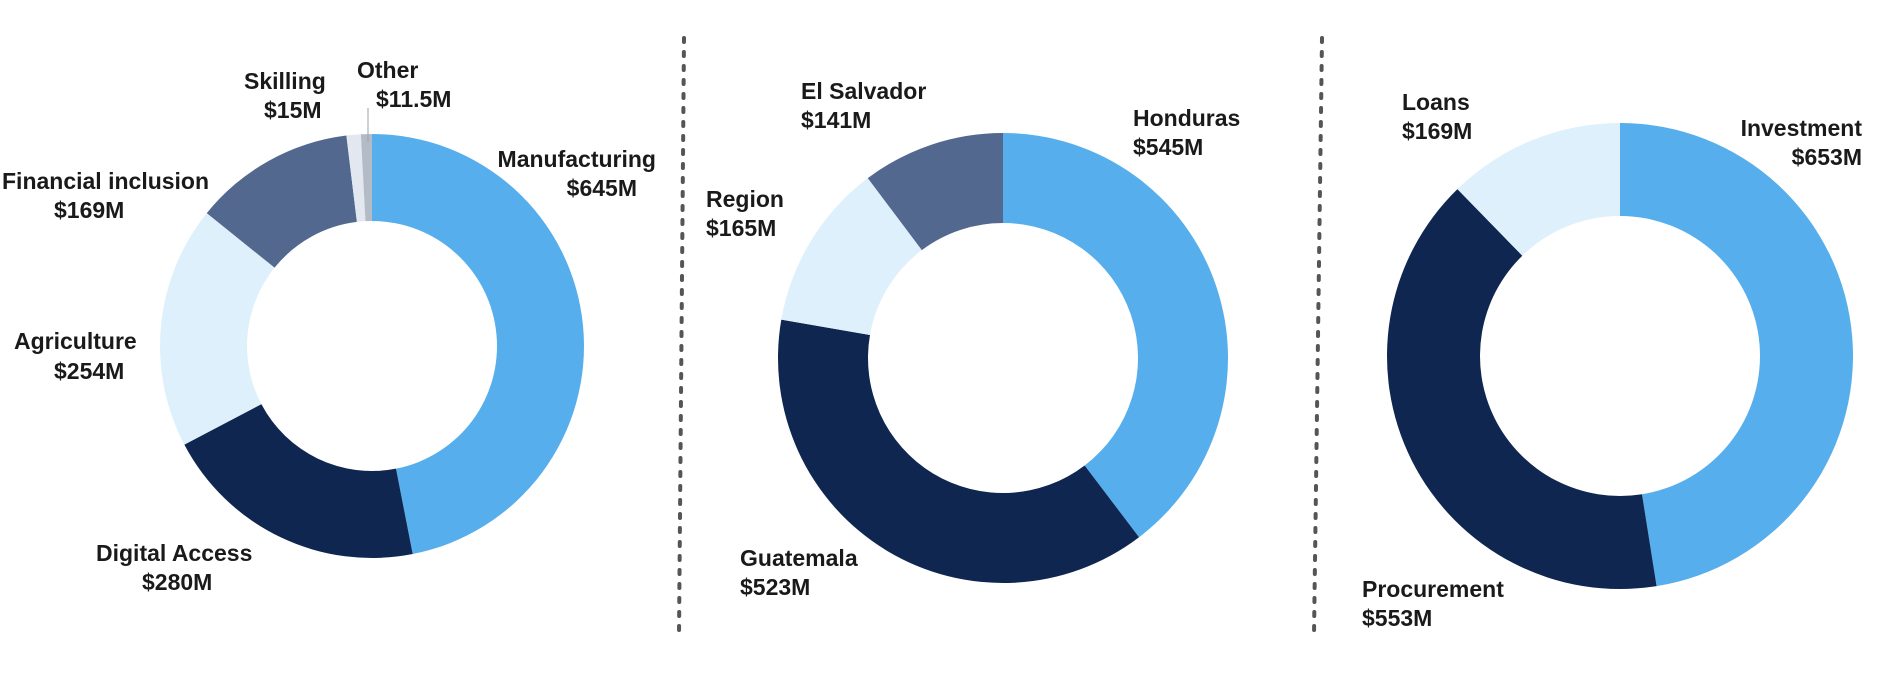  Describe the element at coordinates (478, 344) in the screenshot. I see `donut-slice-manufacturing` at that location.